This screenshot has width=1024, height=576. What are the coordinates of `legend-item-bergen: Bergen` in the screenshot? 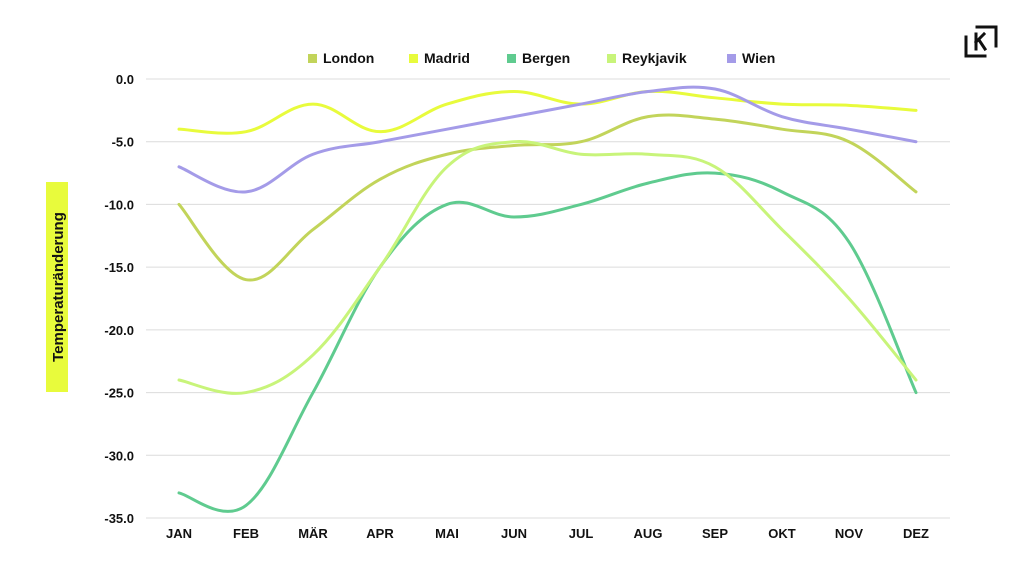 It's located at (538, 58).